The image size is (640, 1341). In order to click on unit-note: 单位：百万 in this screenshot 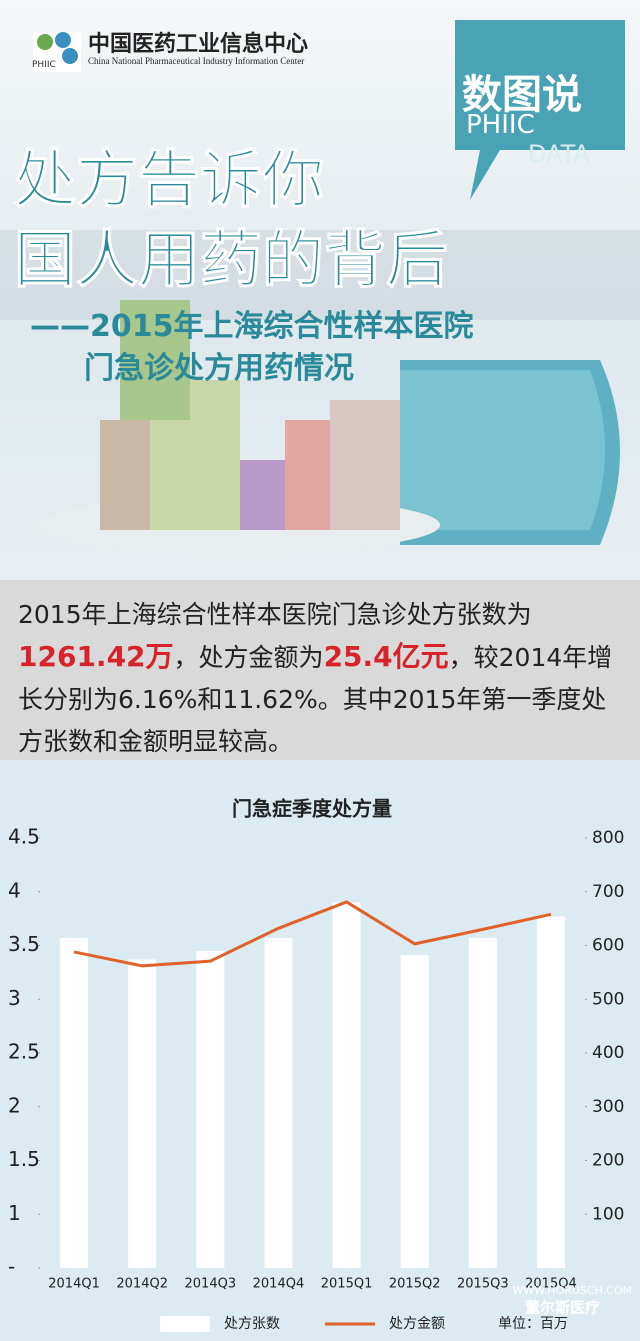, I will do `click(533, 1324)`.